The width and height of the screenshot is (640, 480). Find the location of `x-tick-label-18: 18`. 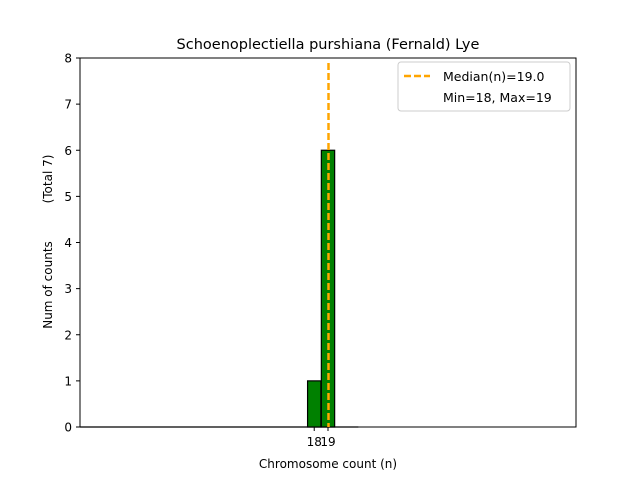

x-tick-label-18: 18 is located at coordinates (314, 442).